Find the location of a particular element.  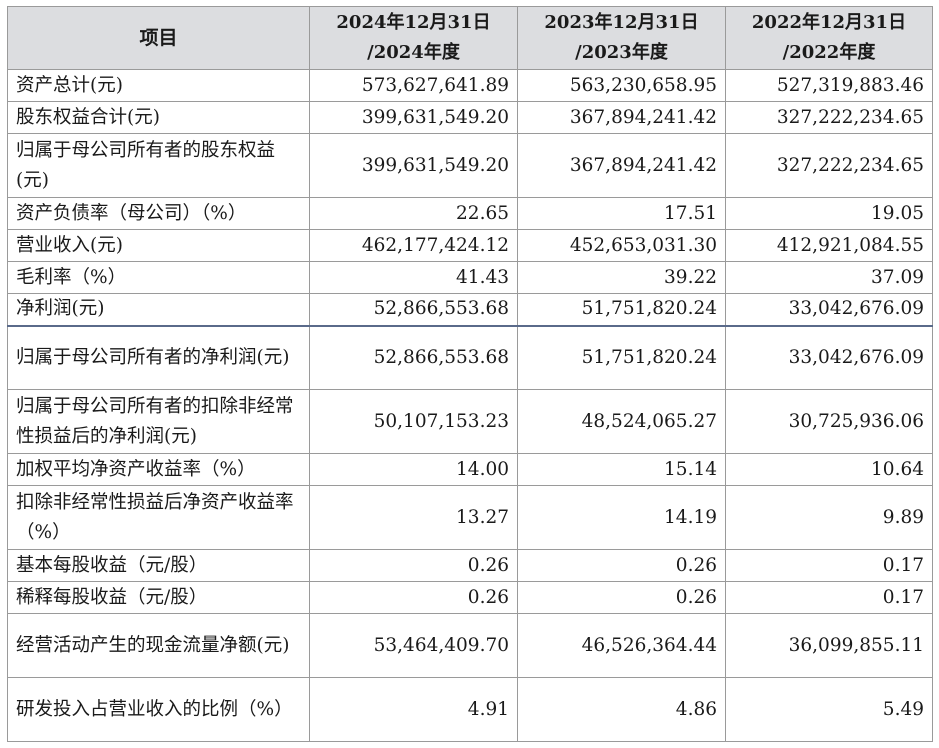

value-2024: 53,464,409.70 is located at coordinates (413, 645).